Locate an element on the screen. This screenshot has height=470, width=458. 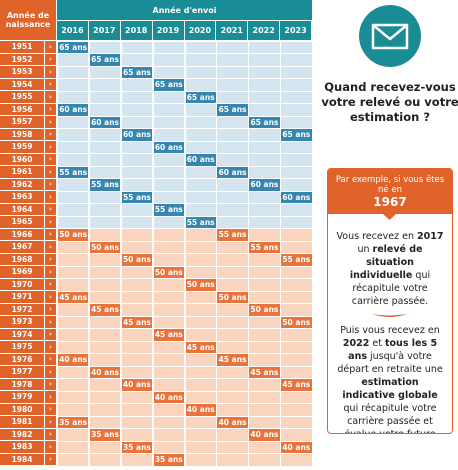
birth-year: 1982 is located at coordinates (22, 434).